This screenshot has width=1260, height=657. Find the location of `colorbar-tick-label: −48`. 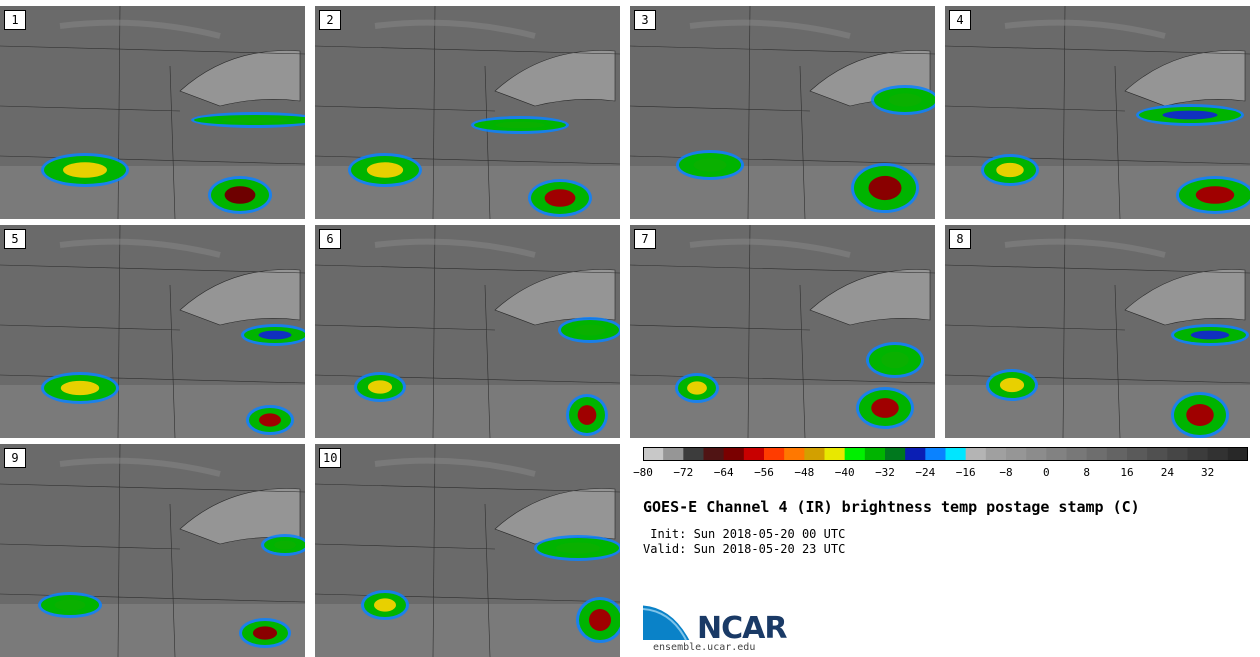

colorbar-tick-label: −48 is located at coordinates (804, 472).